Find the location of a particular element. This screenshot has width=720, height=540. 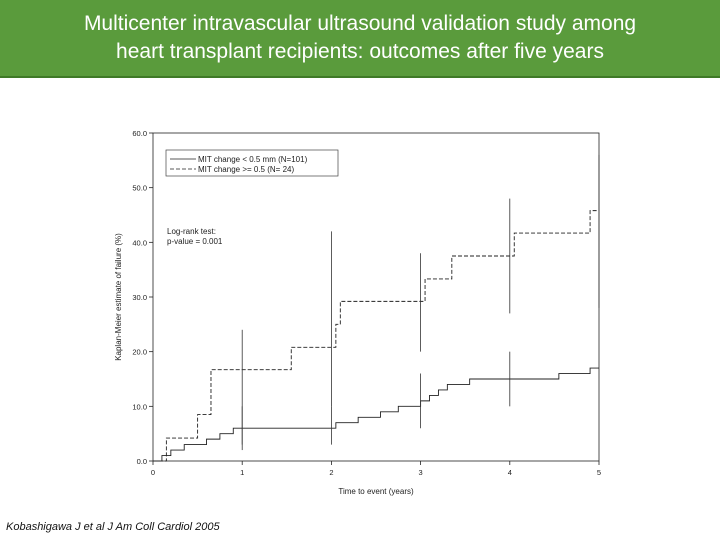

x-tick-label: 0 is located at coordinates (153, 472).